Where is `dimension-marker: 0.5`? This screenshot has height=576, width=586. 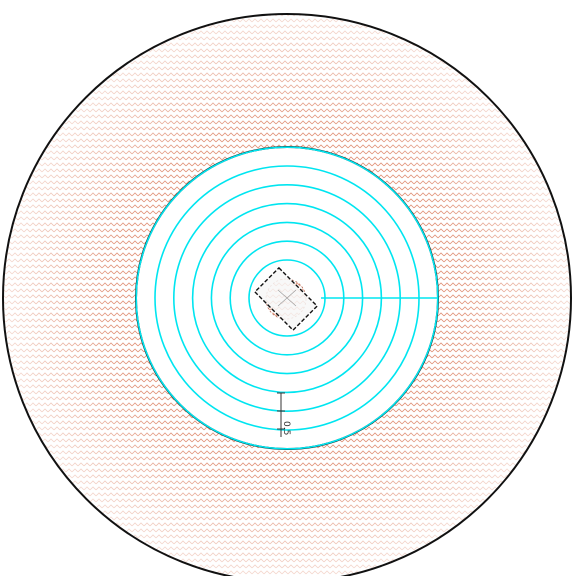
dimension-marker: 0.5 is located at coordinates (284, 414).